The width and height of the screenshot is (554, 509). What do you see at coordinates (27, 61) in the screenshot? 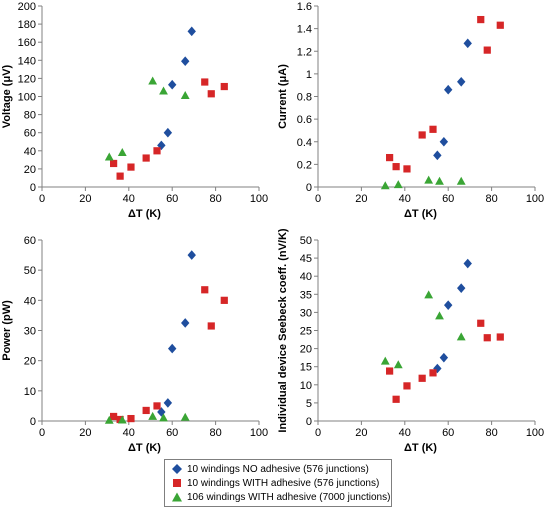
I see `y-tick-label: 140` at bounding box center [27, 61].